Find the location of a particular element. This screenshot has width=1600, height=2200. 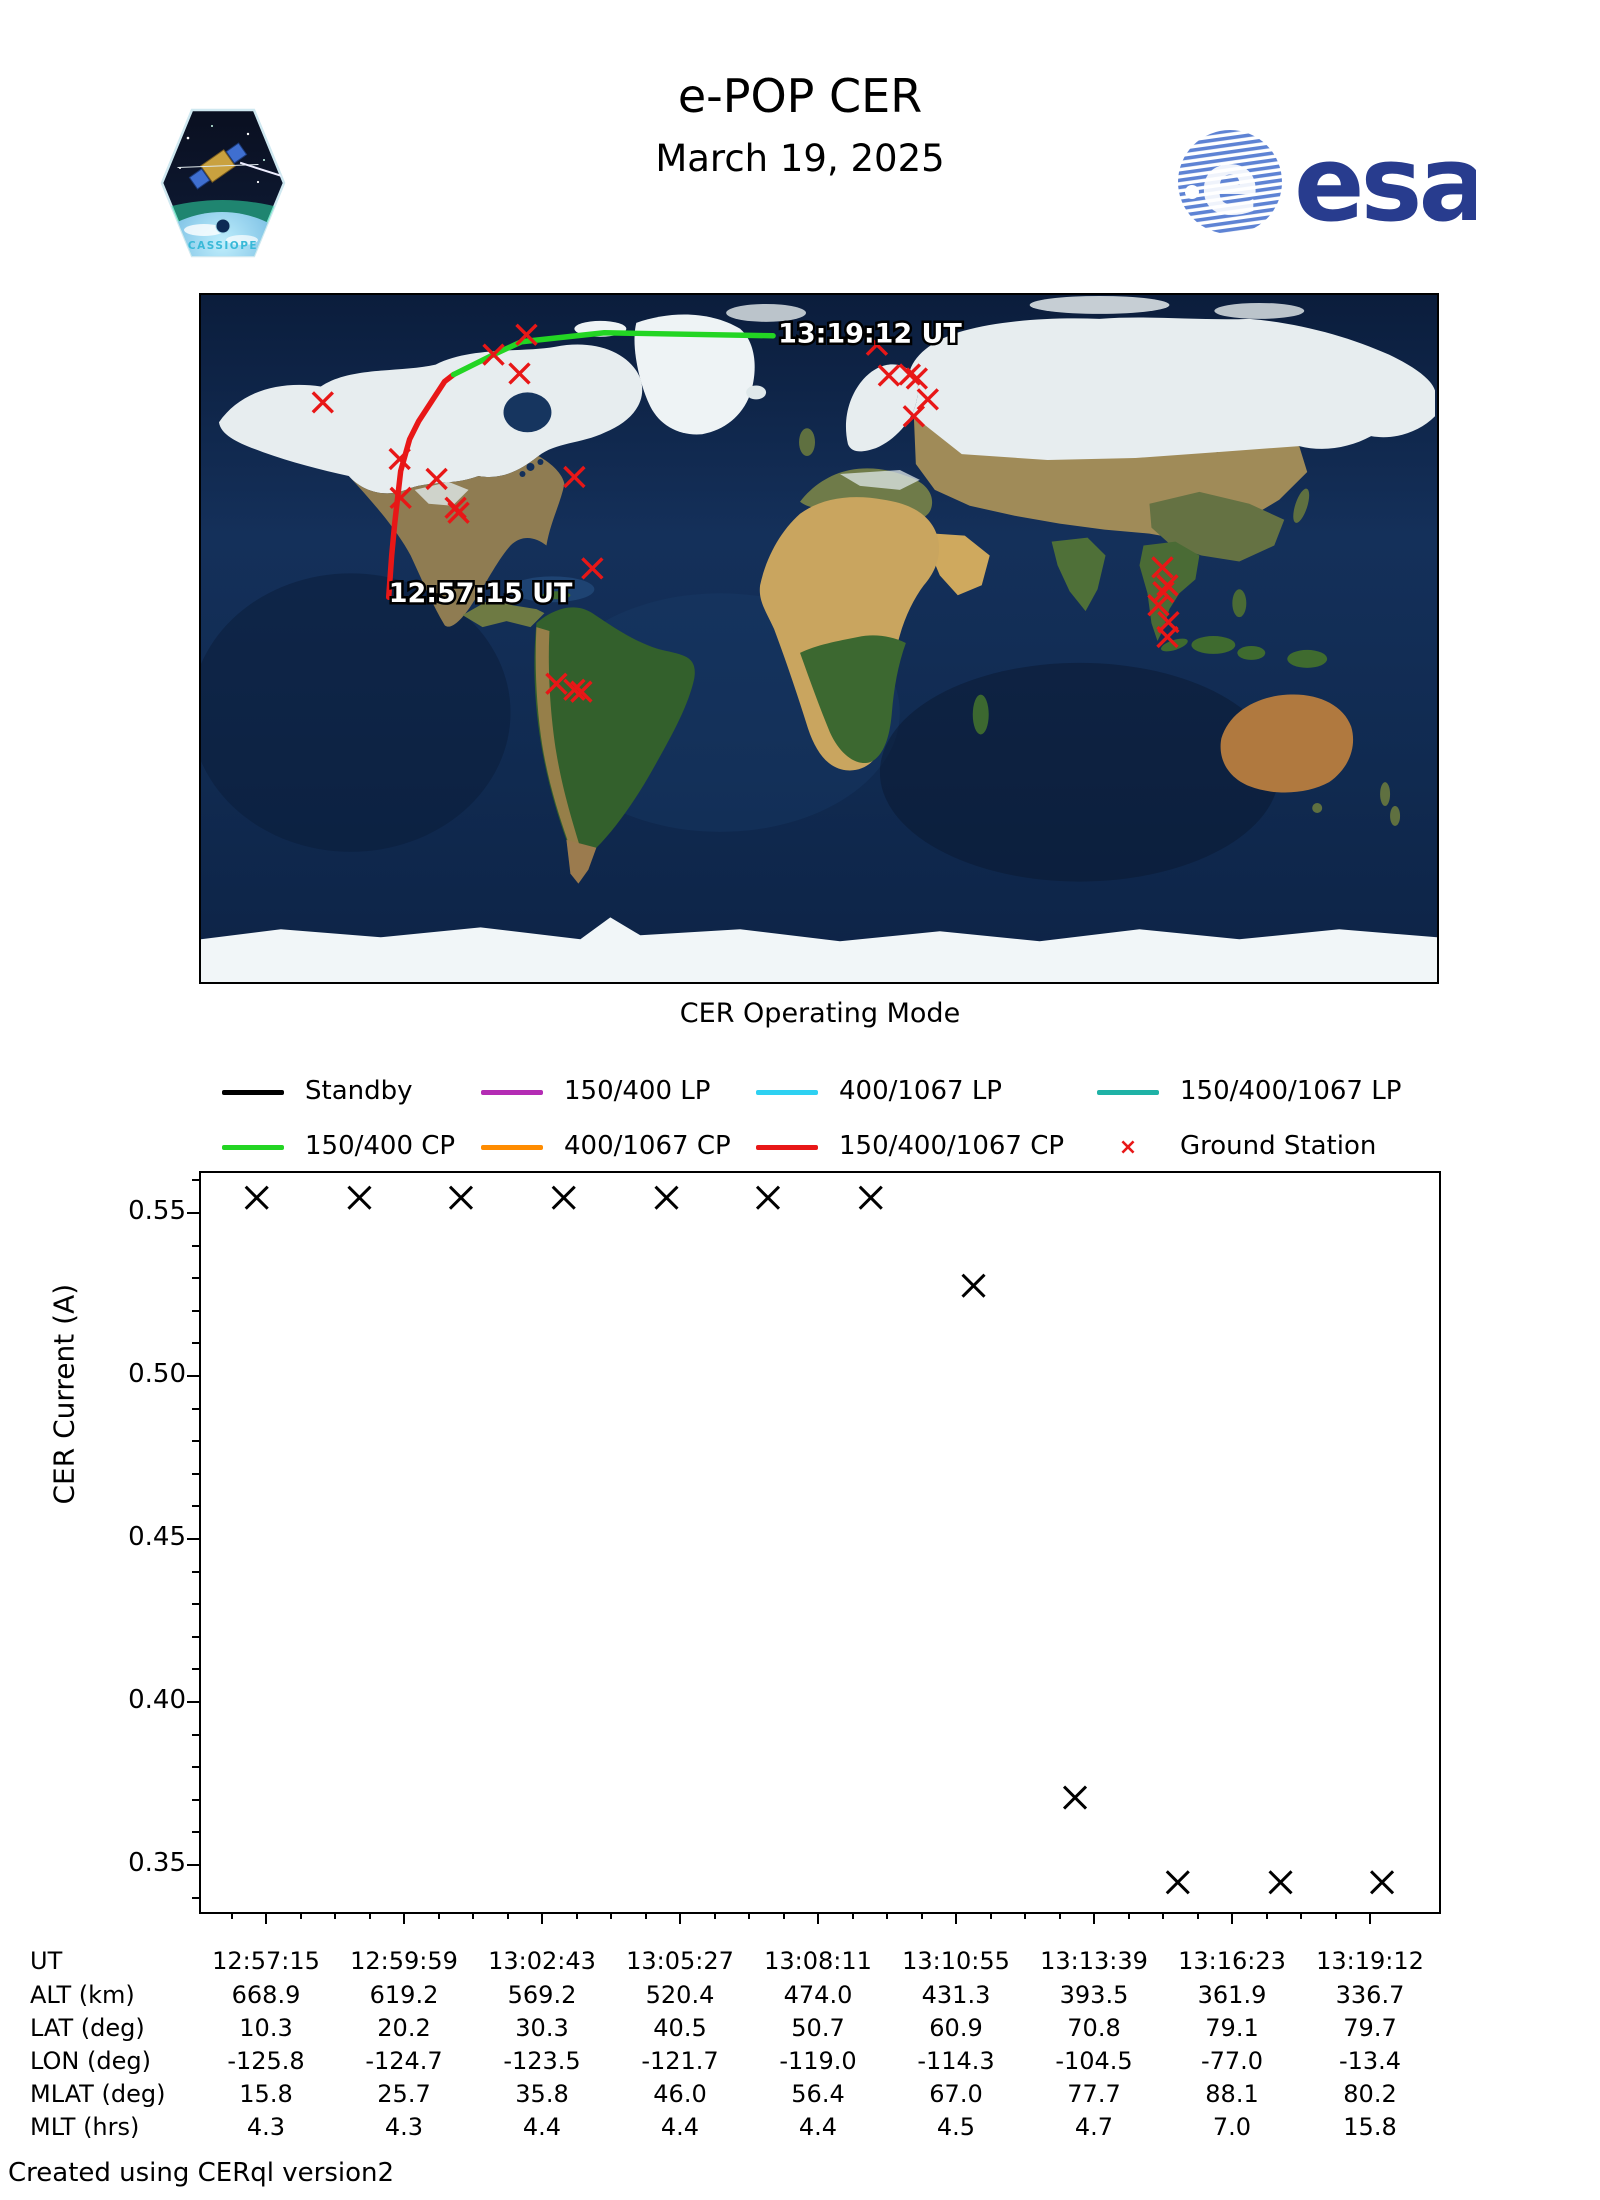

table-cell: 25.7 is located at coordinates (404, 2094).